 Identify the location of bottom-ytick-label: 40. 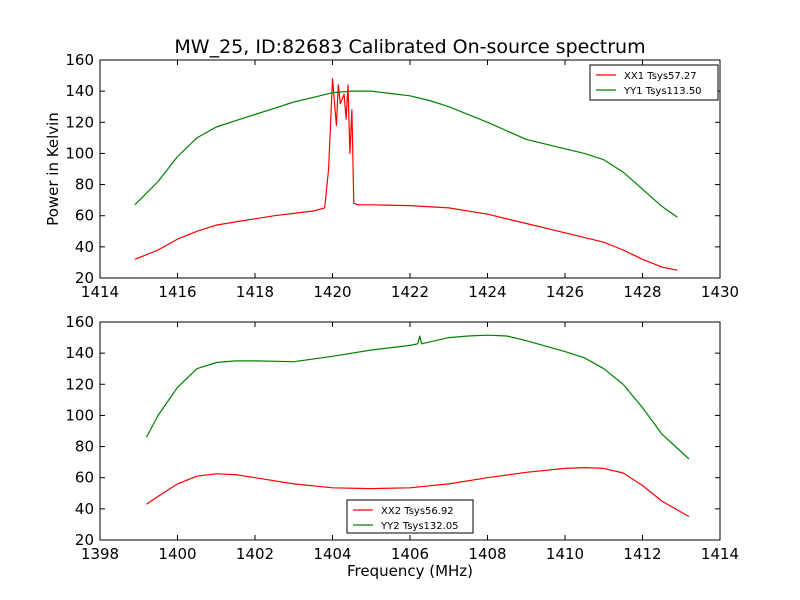
(84, 509).